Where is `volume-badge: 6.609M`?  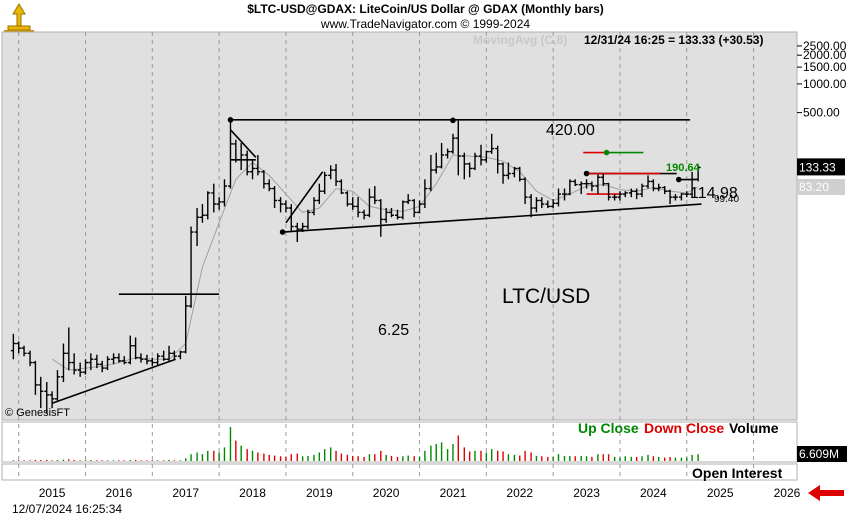 volume-badge: 6.609M is located at coordinates (819, 454).